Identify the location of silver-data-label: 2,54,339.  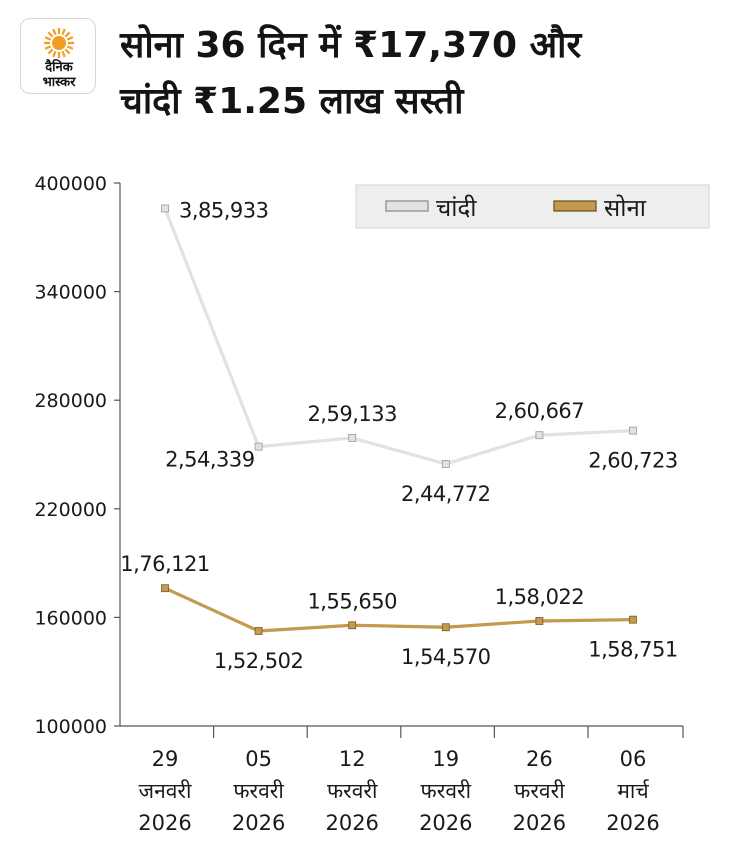
(210, 460).